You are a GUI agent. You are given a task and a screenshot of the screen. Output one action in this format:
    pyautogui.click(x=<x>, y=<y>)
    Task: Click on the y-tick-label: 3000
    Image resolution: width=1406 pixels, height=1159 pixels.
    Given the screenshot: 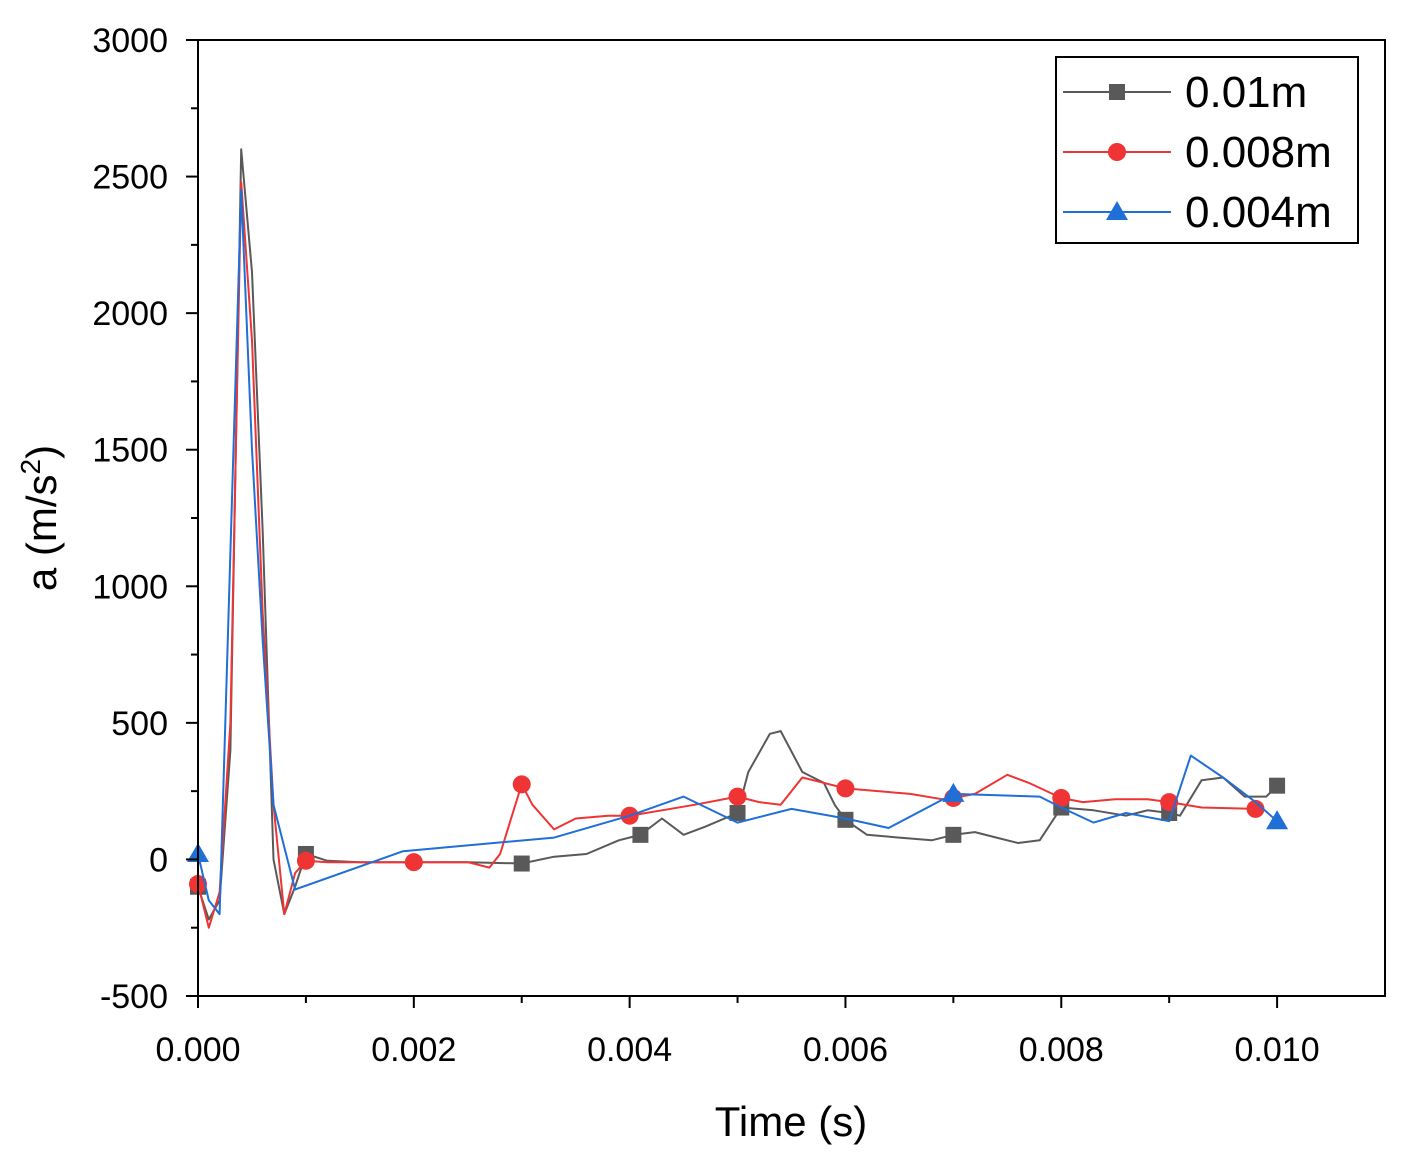 What is the action you would take?
    pyautogui.click(x=130, y=41)
    